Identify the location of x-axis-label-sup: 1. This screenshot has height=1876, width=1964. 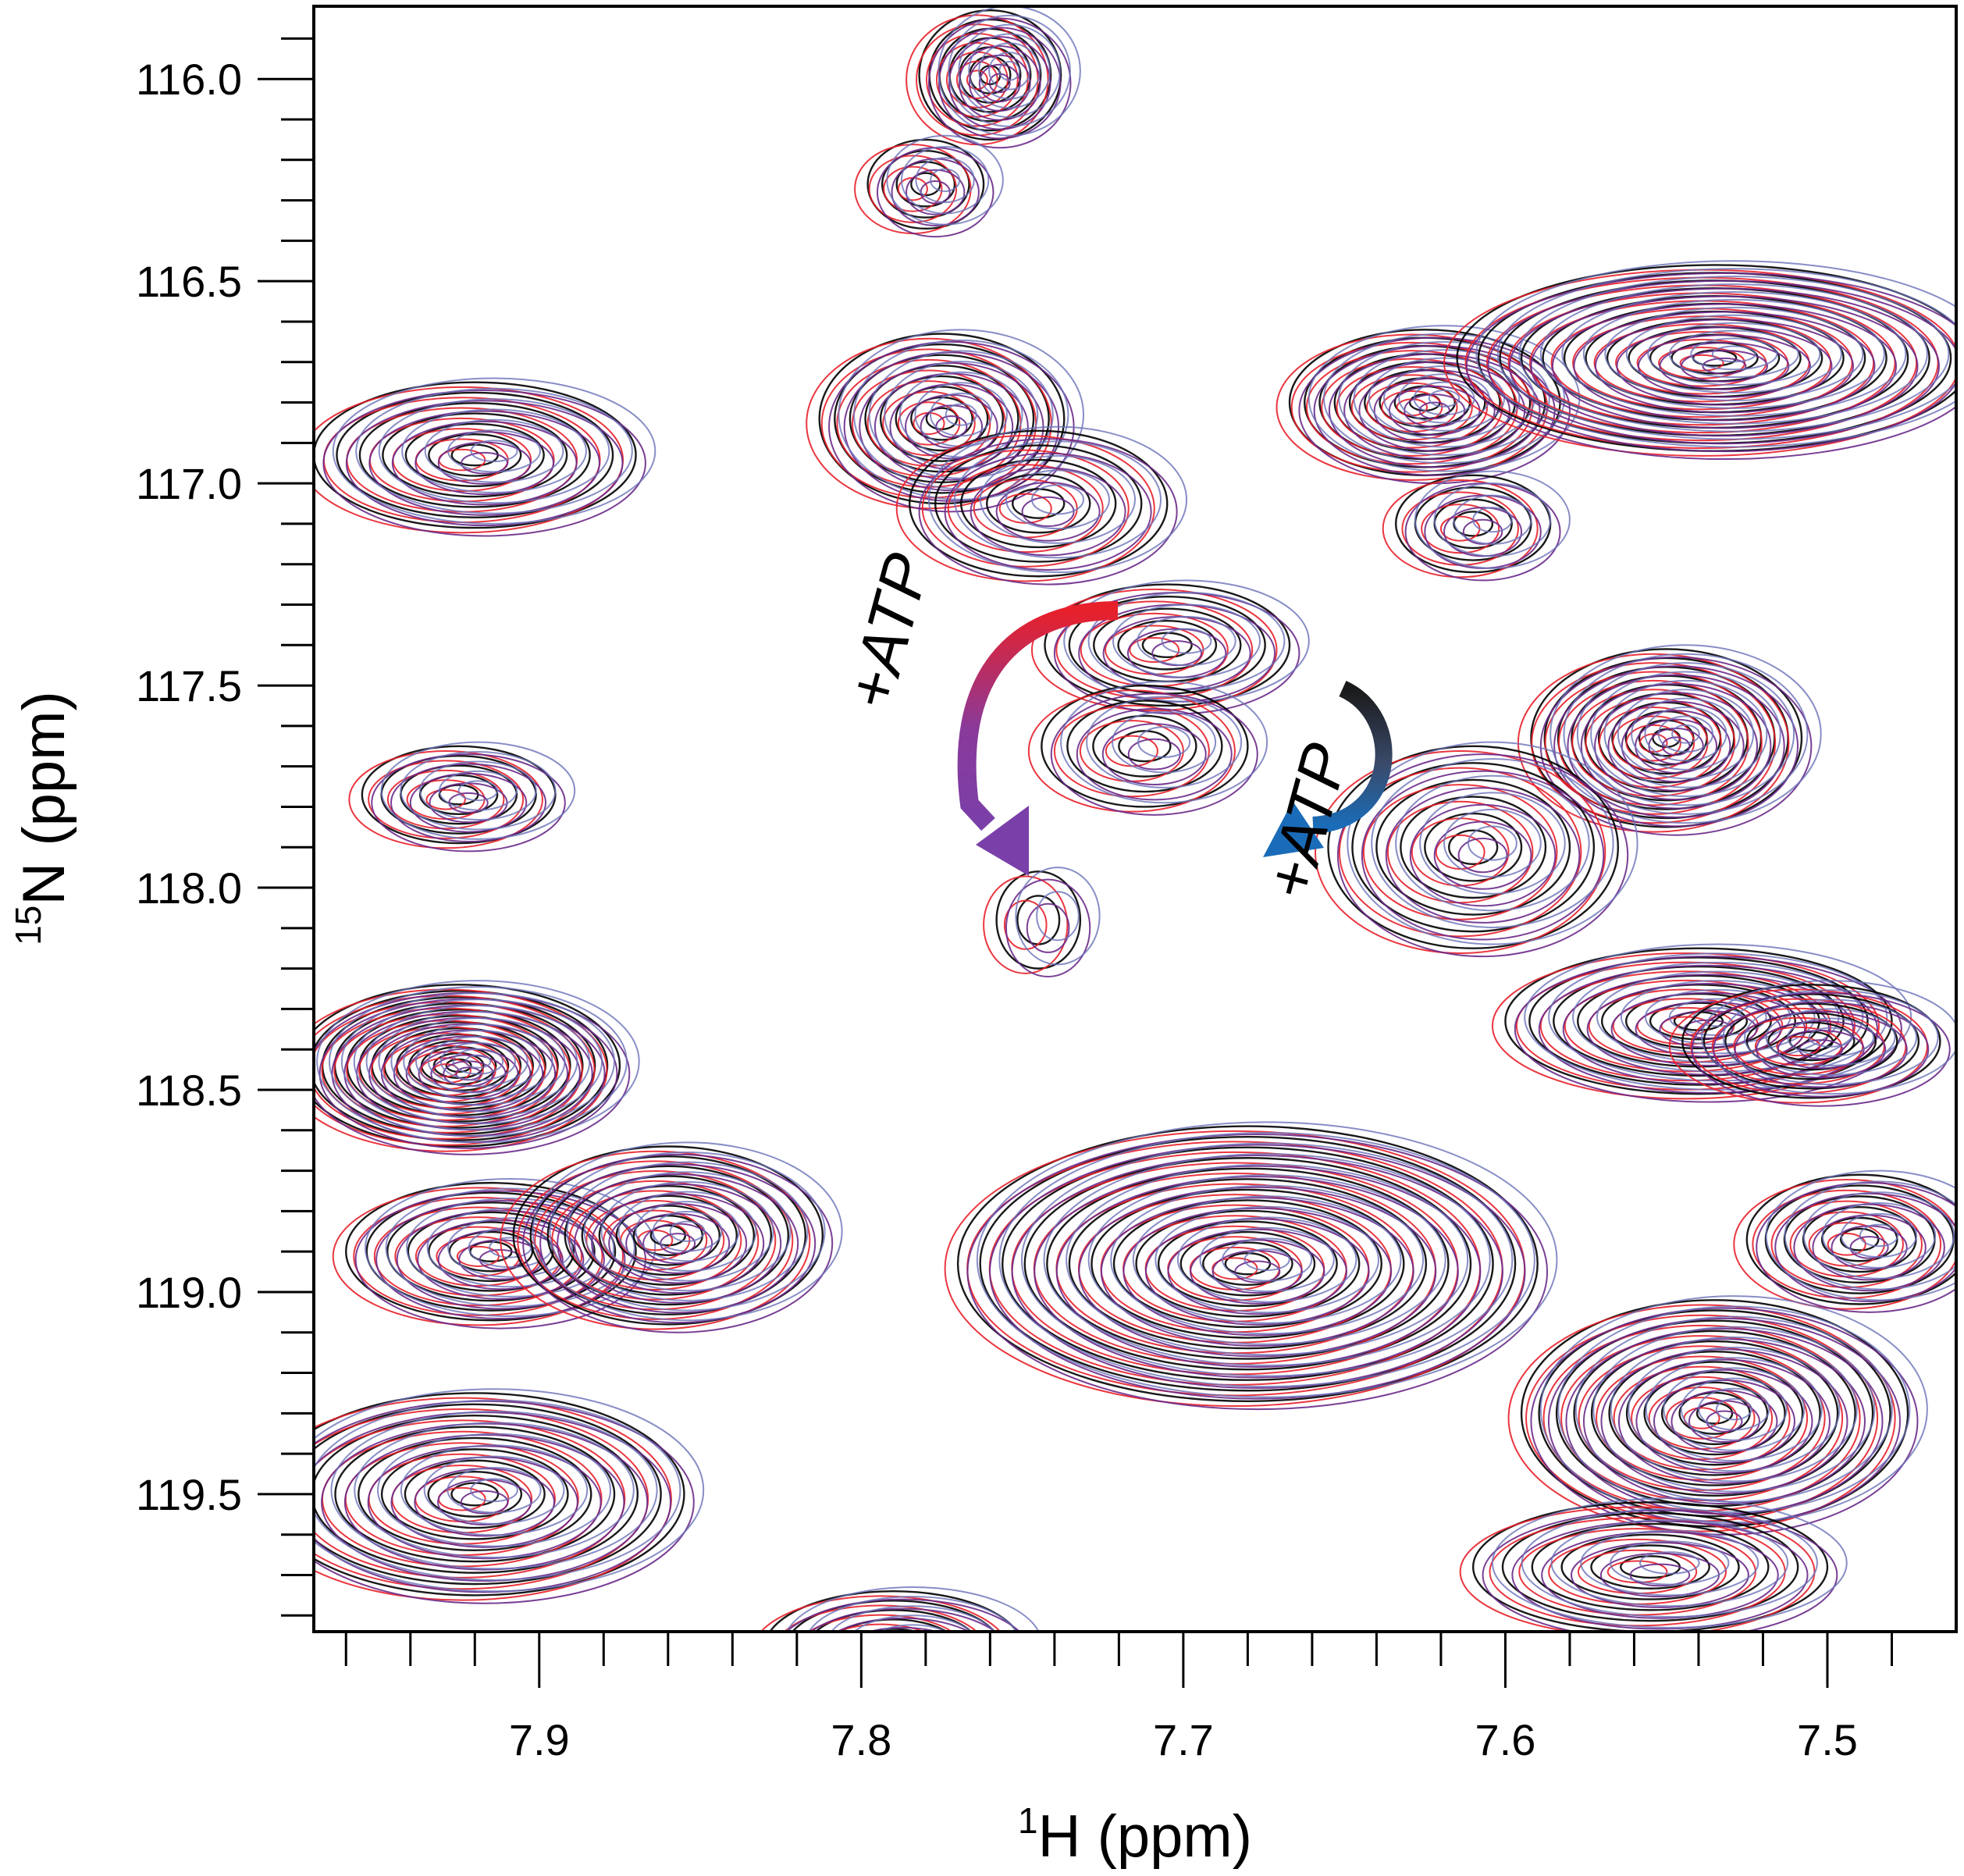
(1028, 1820).